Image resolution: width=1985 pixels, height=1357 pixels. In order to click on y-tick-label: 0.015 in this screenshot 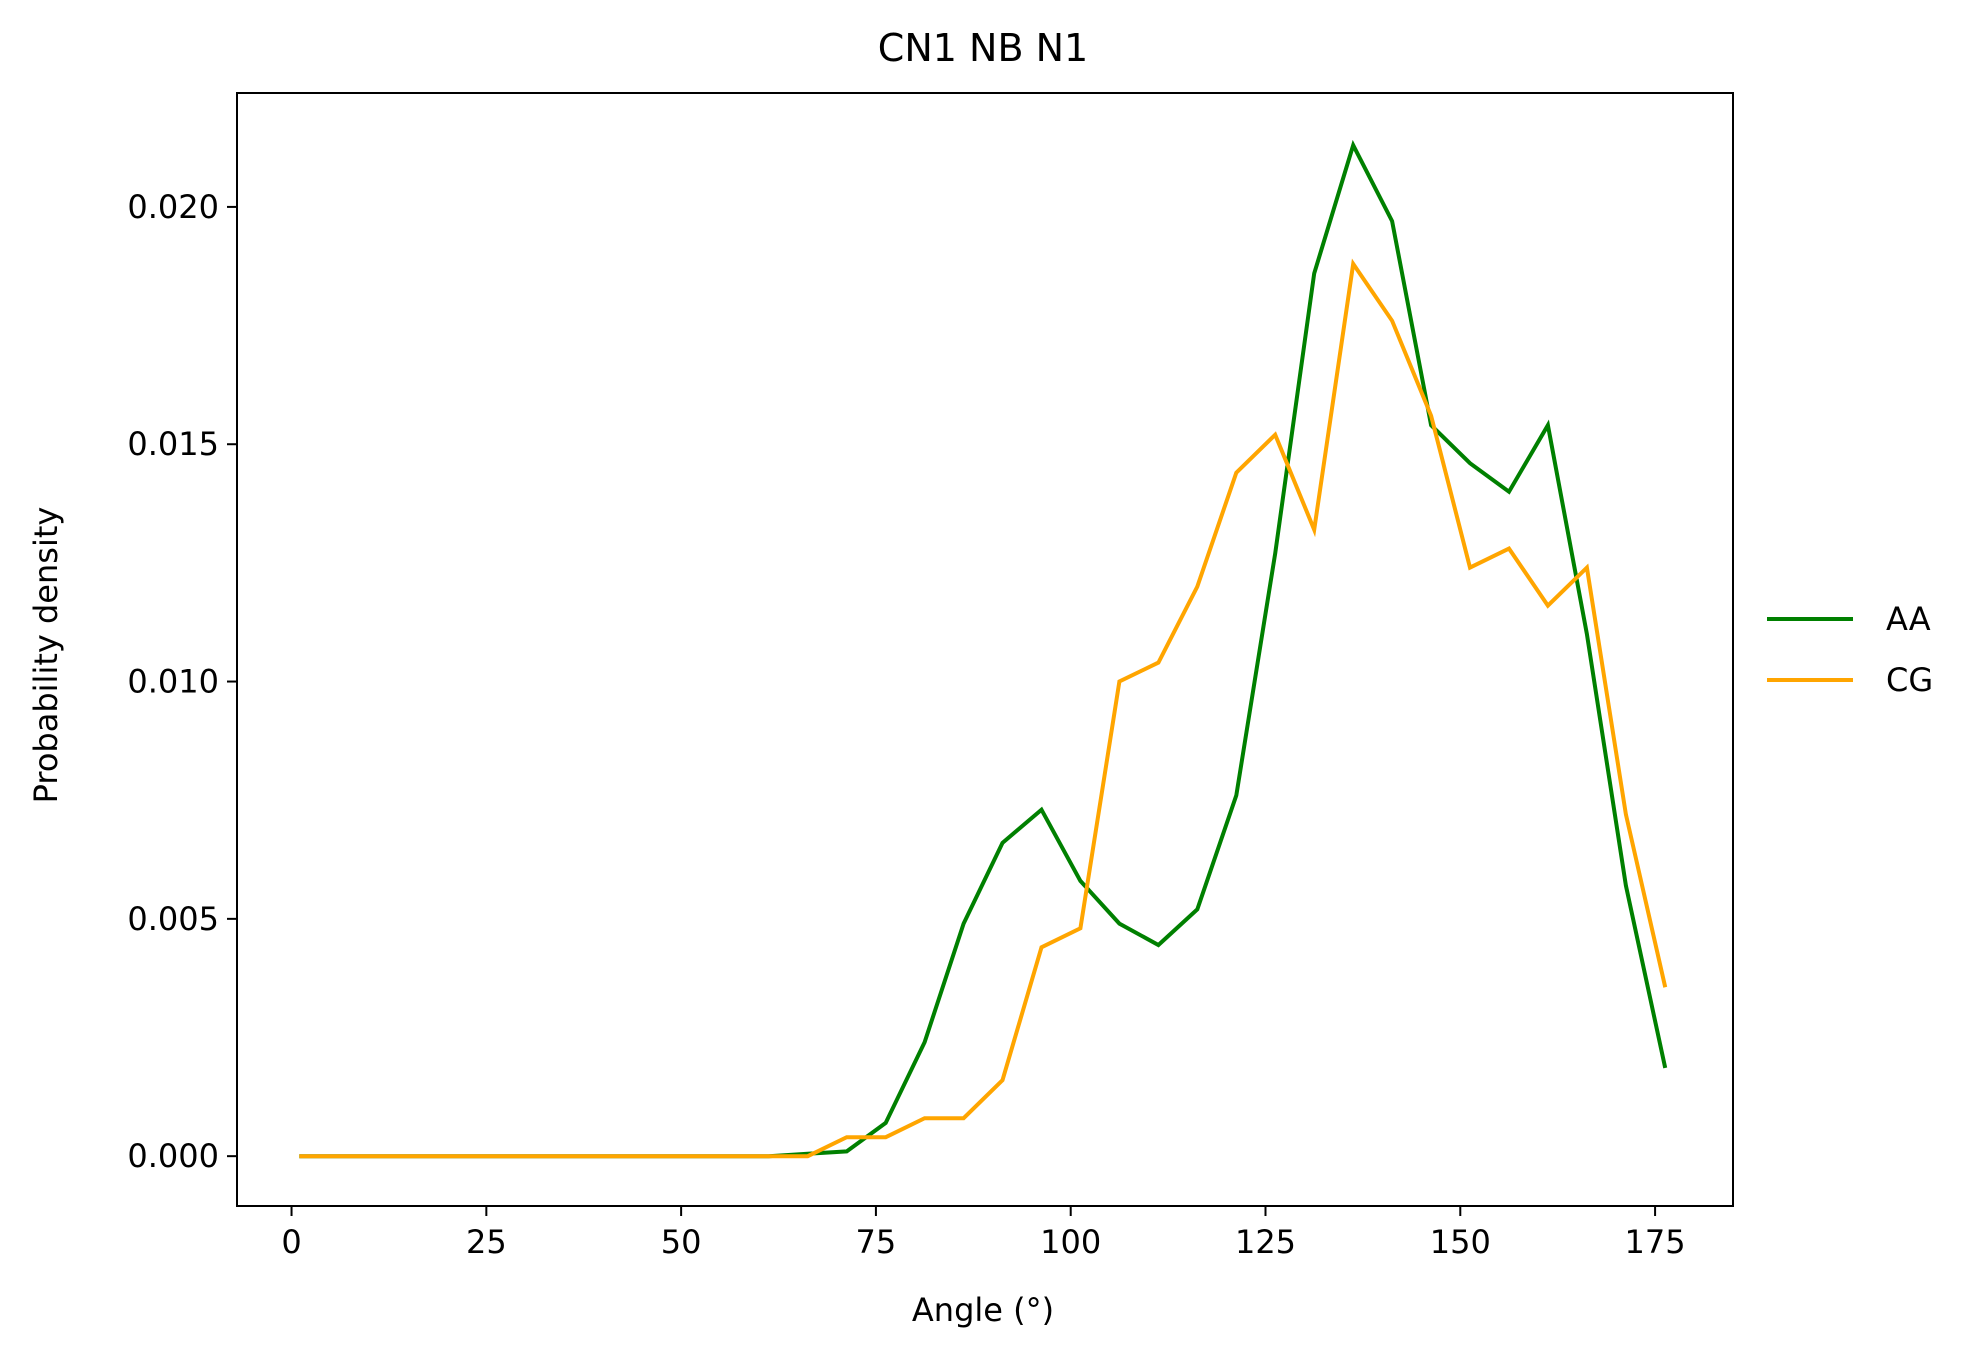, I will do `click(173, 444)`.